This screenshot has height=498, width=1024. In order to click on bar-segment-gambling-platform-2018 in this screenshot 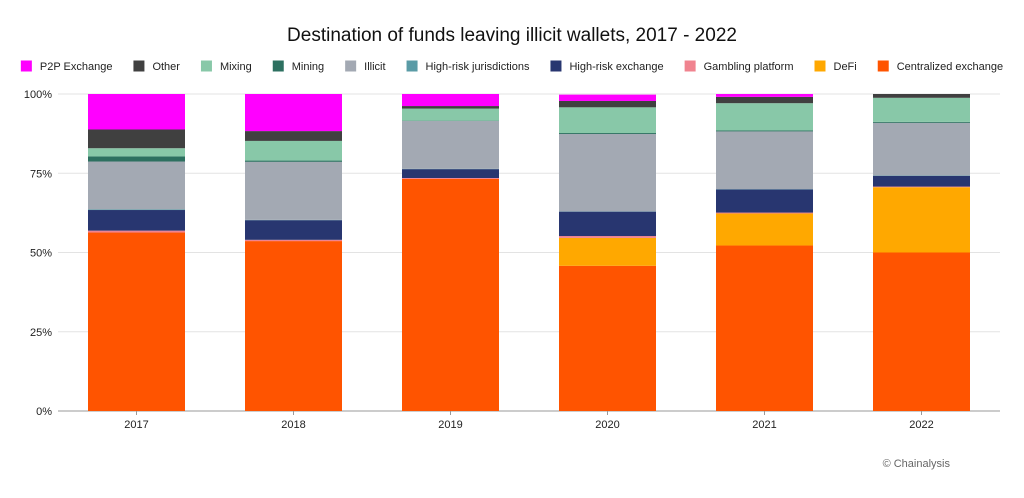, I will do `click(293, 240)`.